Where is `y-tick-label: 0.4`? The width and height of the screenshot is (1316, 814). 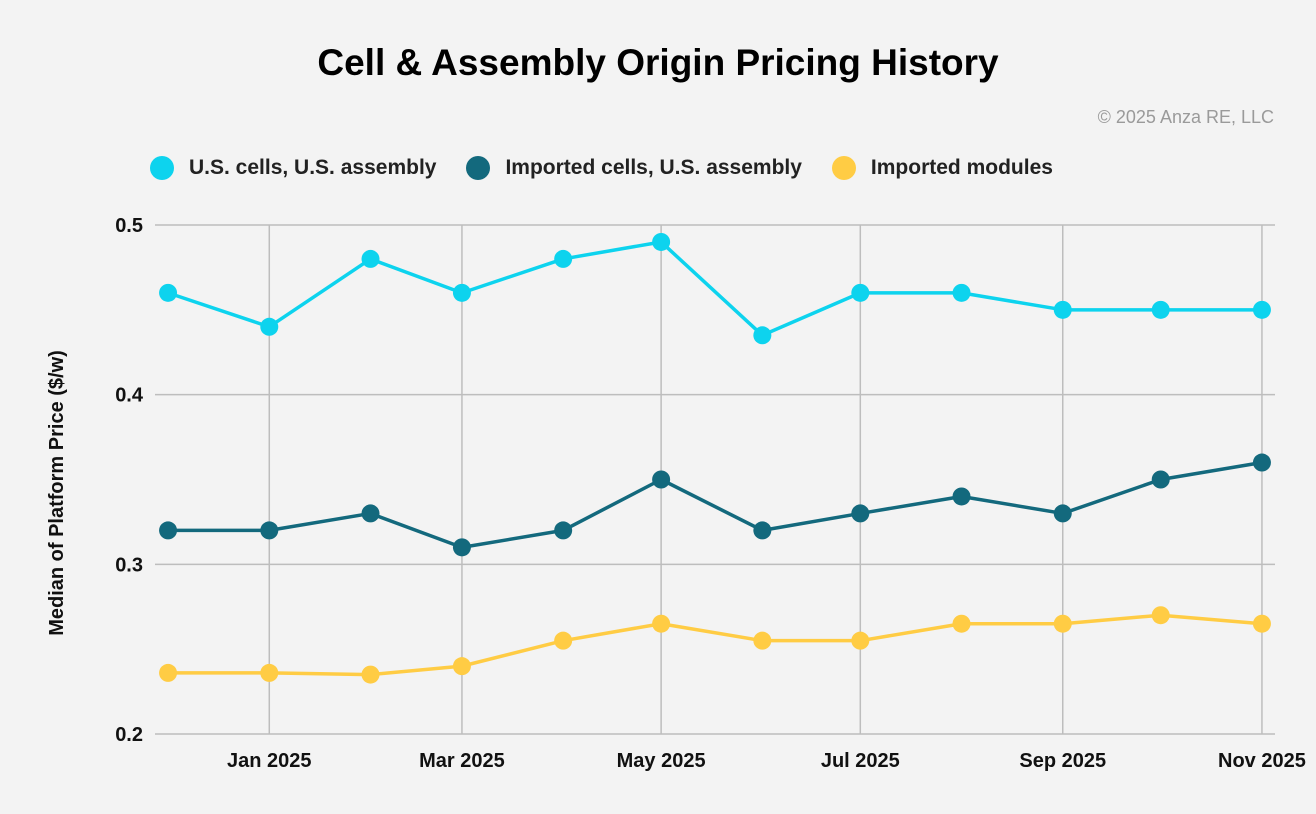 y-tick-label: 0.4 is located at coordinates (129, 396).